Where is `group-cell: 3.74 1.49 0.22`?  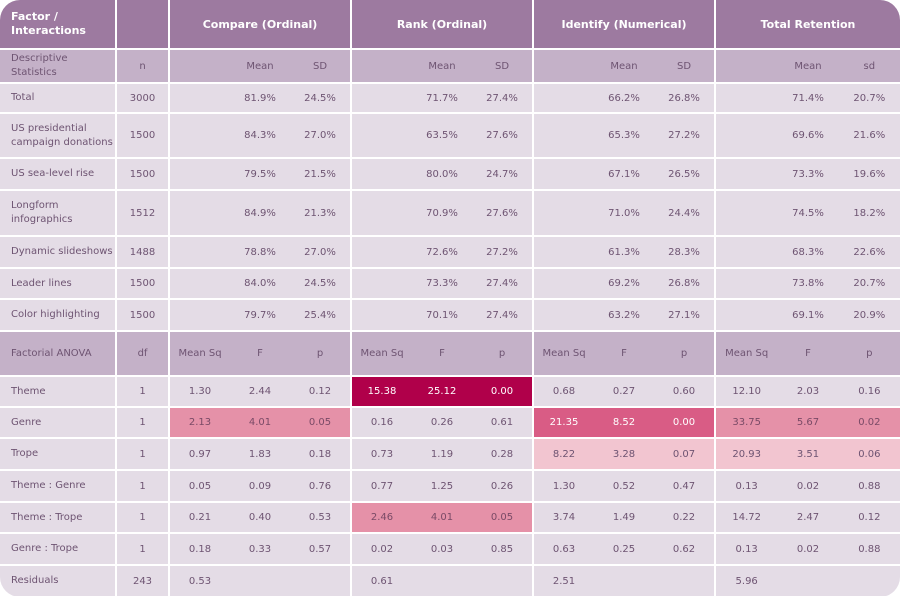 group-cell: 3.74 1.49 0.22 is located at coordinates (624, 517).